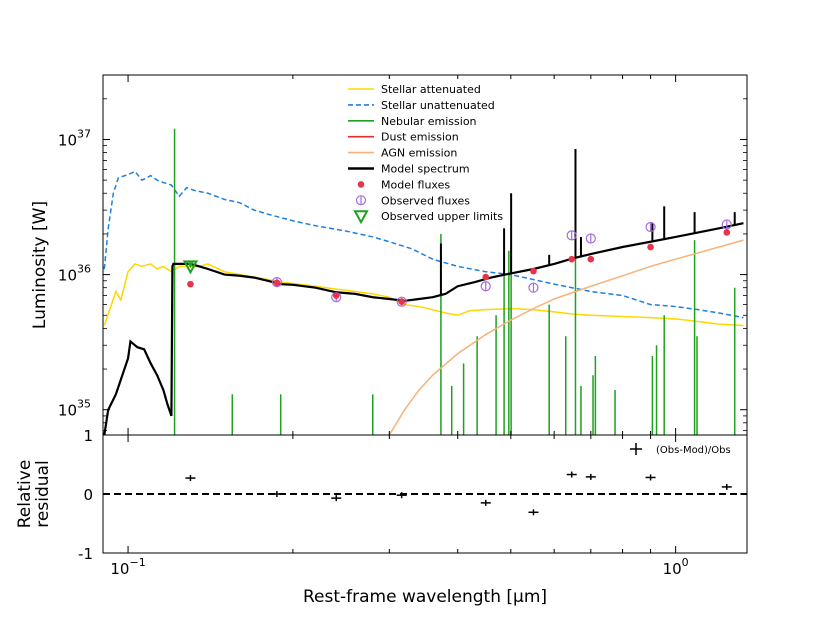  I want to click on y-tick-label-0: 1035, so click(74, 409).